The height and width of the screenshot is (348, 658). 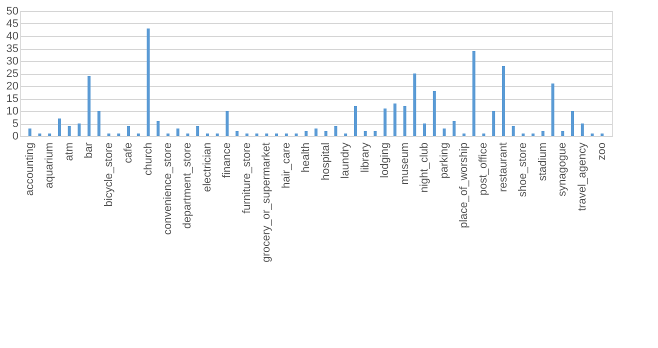 I want to click on x-tick-label: library, so click(x=365, y=157).